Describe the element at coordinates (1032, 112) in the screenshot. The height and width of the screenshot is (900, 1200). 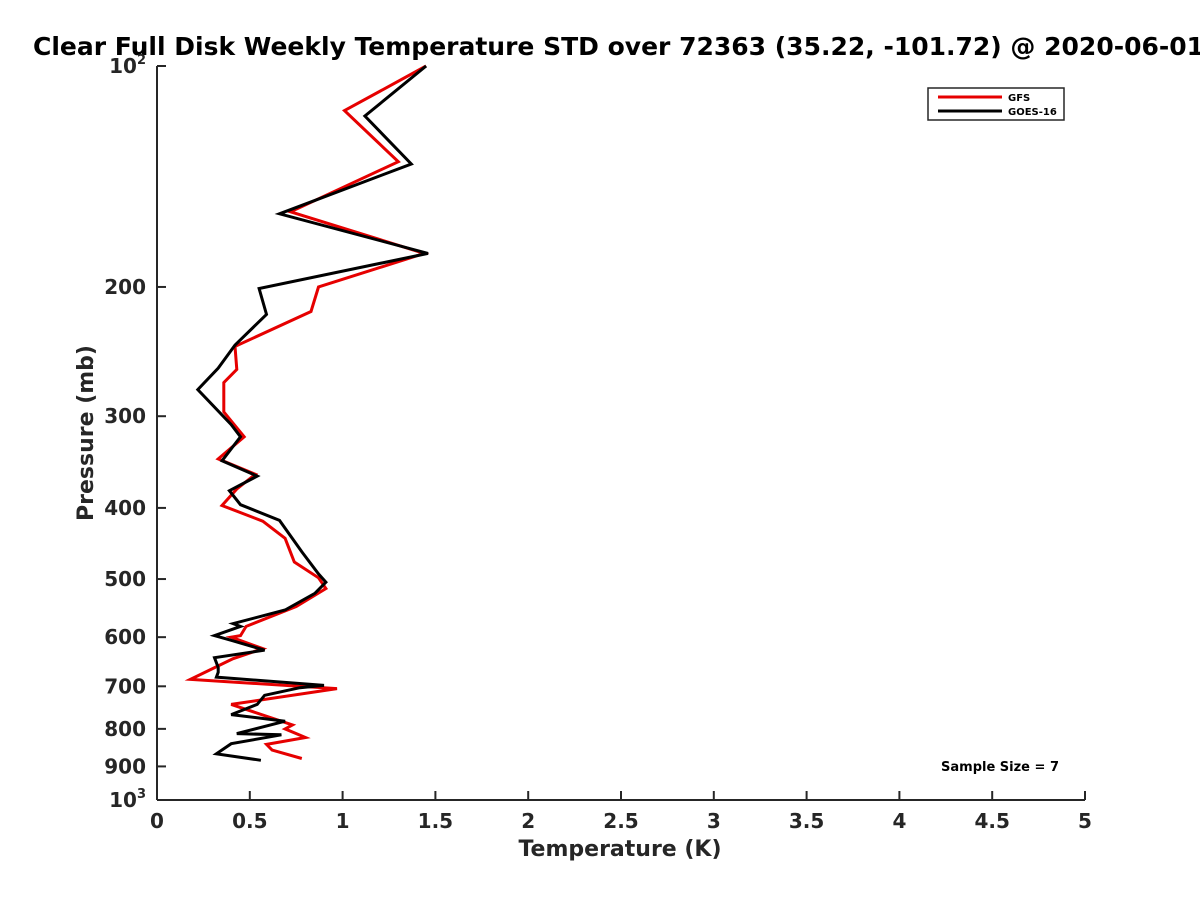
I see `legend-entry-label: GOES-16` at that location.